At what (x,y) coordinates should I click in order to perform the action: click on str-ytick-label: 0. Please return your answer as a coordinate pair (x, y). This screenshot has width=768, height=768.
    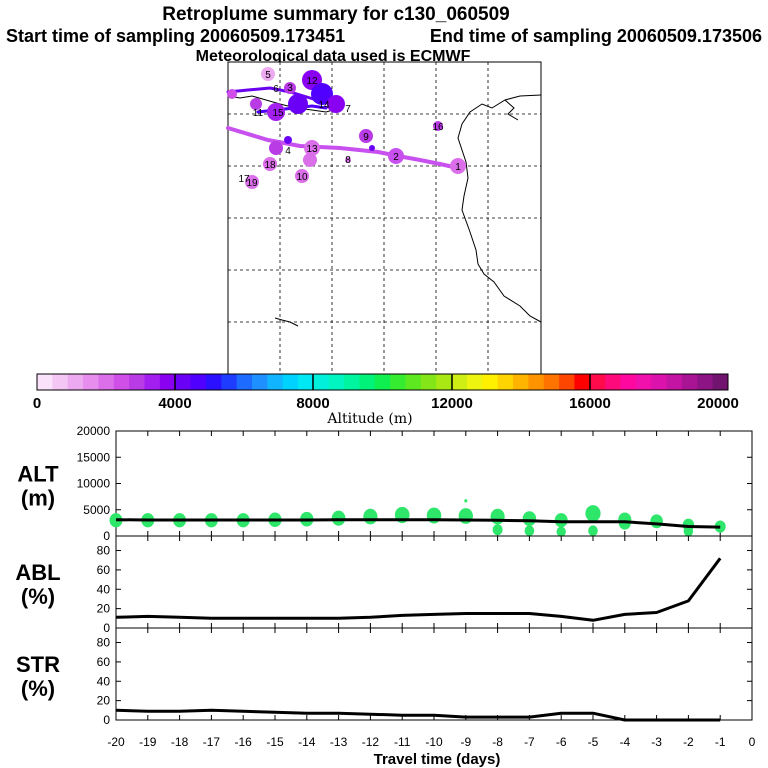
    Looking at the image, I should click on (106, 720).